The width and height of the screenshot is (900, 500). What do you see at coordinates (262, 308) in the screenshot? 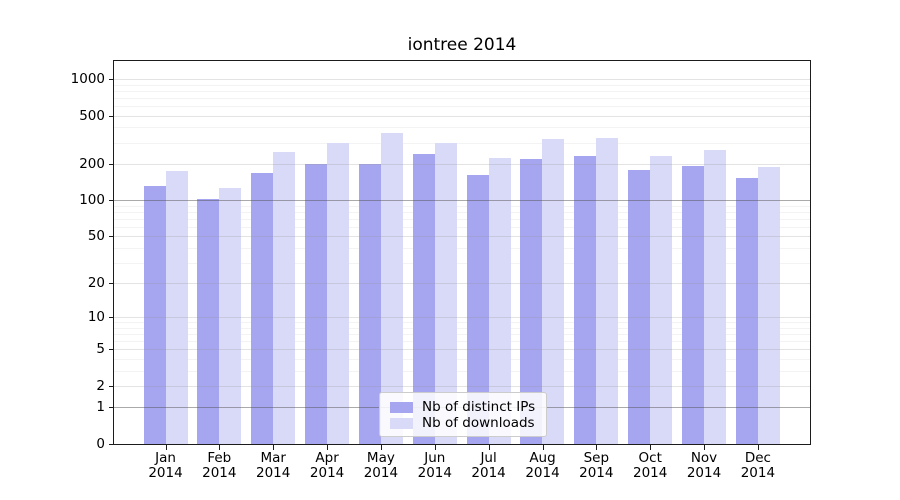
I see `bar-distinct-ips-mar` at bounding box center [262, 308].